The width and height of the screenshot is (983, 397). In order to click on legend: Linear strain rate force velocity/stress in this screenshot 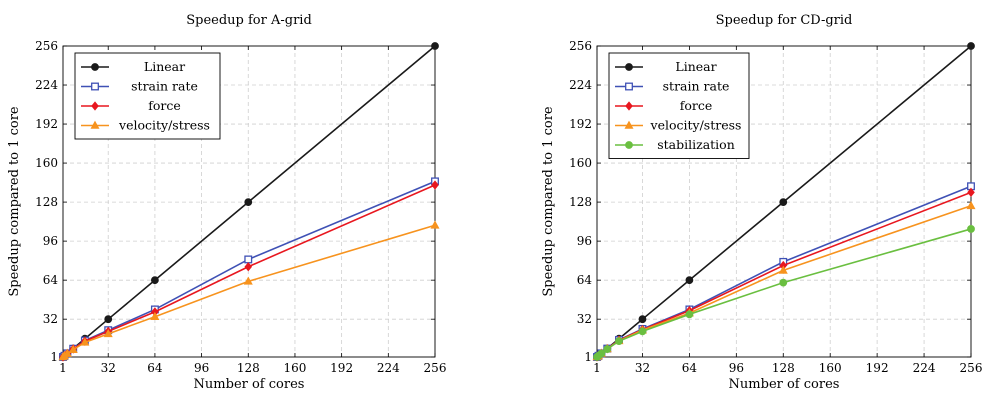, I will do `click(147, 96)`.